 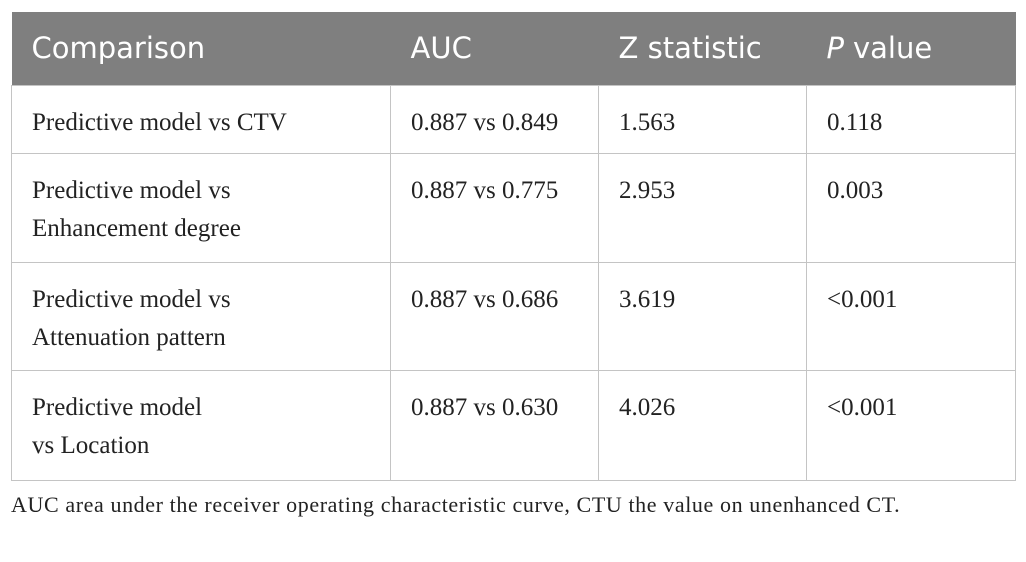 What do you see at coordinates (494, 425) in the screenshot?
I see `cell: 0.887 vs 0.630` at bounding box center [494, 425].